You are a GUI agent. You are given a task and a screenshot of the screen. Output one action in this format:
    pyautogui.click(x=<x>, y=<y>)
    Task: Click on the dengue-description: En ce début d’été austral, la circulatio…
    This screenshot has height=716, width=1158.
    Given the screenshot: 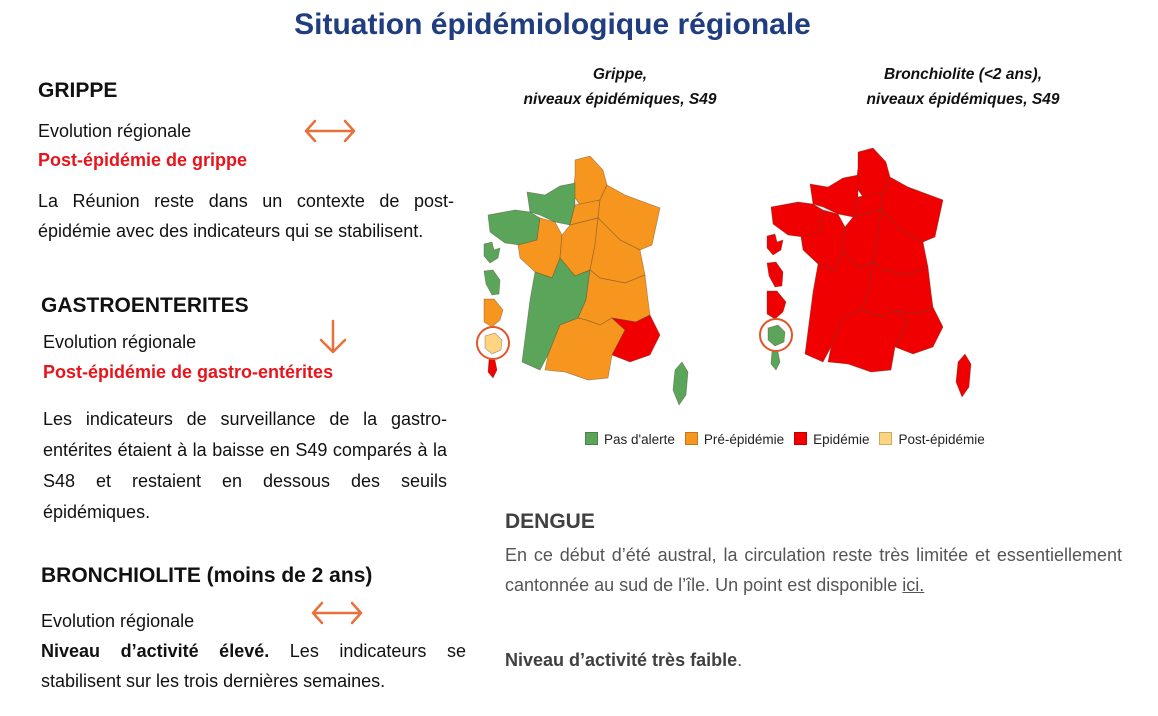 What is the action you would take?
    pyautogui.click(x=813, y=570)
    